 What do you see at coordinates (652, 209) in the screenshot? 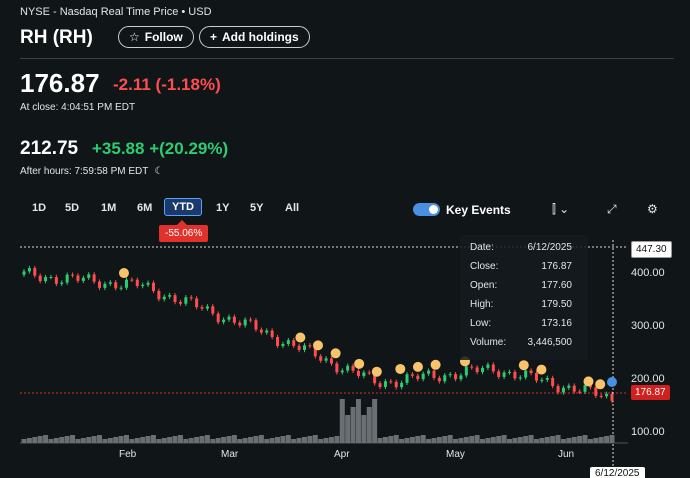
I see `gear-icon: ⚙` at bounding box center [652, 209].